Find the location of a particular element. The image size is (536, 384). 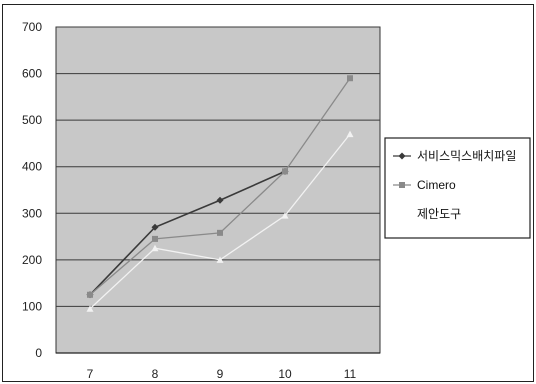

x-tick-label: 11 is located at coordinates (350, 374).